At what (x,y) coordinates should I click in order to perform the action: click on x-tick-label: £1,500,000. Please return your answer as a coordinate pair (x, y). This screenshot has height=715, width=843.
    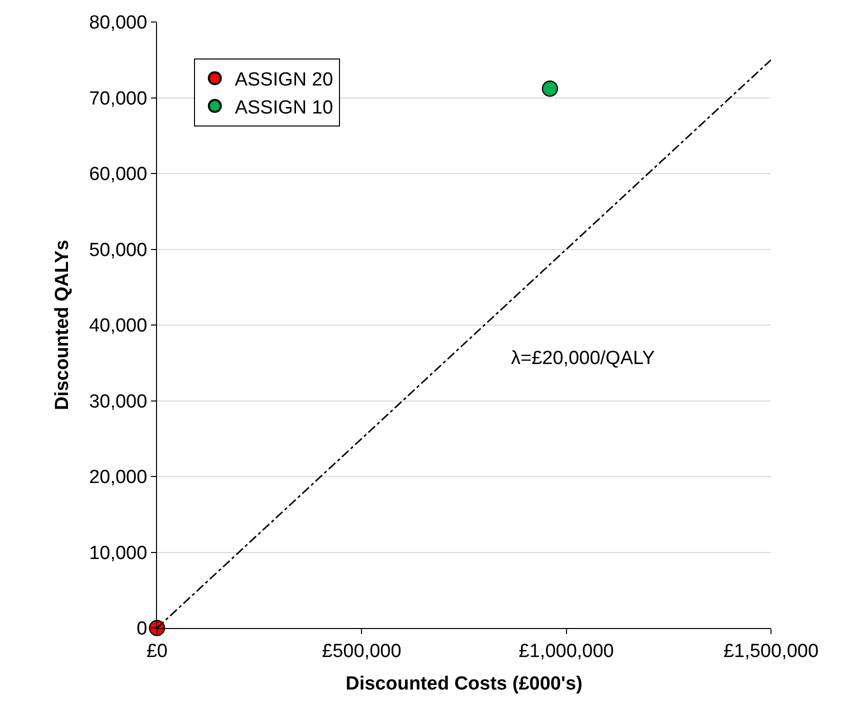
    Looking at the image, I should click on (771, 651).